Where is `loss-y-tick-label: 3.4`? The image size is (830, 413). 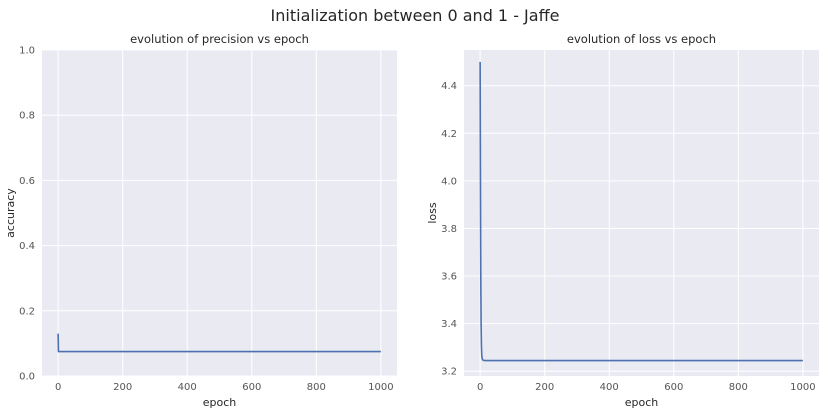
loss-y-tick-label: 3.4 is located at coordinates (449, 324).